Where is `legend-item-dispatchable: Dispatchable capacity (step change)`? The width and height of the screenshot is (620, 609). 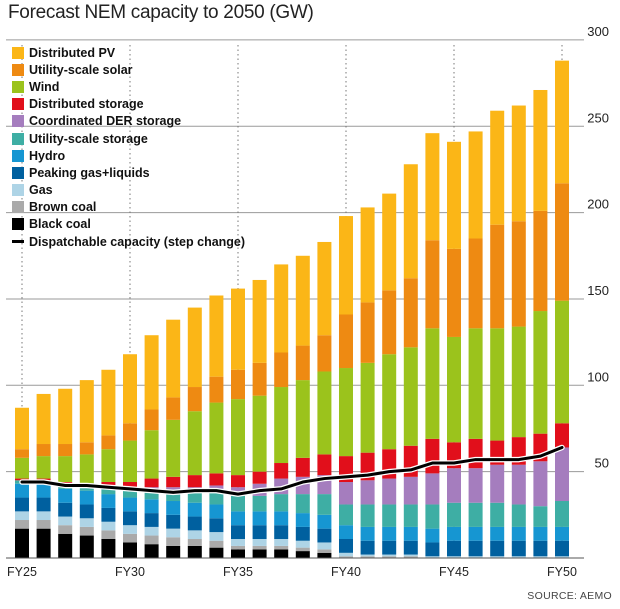
legend-item-dispatchable: Dispatchable capacity (step change) is located at coordinates (128, 241).